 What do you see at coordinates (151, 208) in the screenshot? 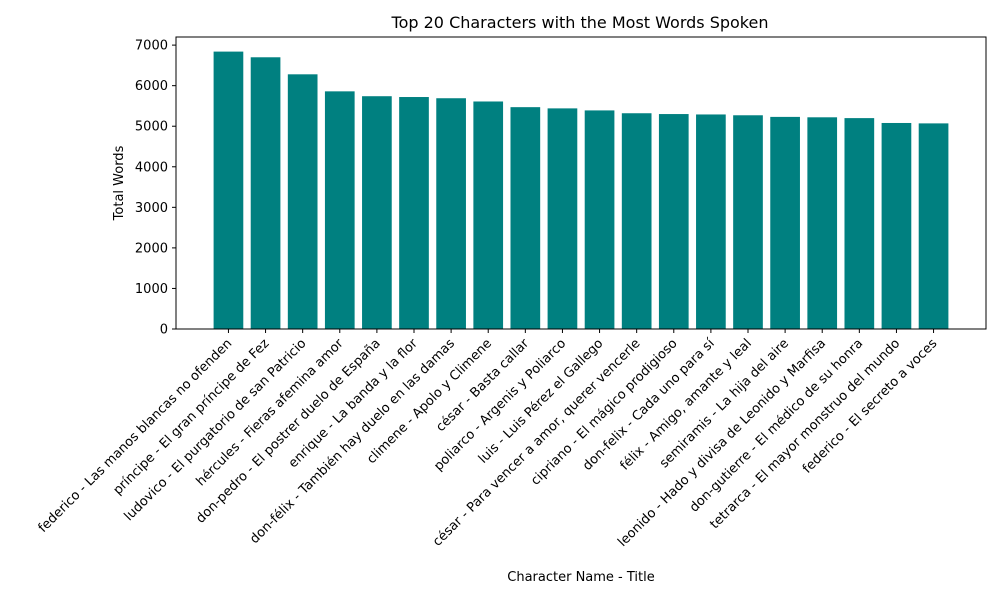
I see `y-tick-label: 3000` at bounding box center [151, 208].